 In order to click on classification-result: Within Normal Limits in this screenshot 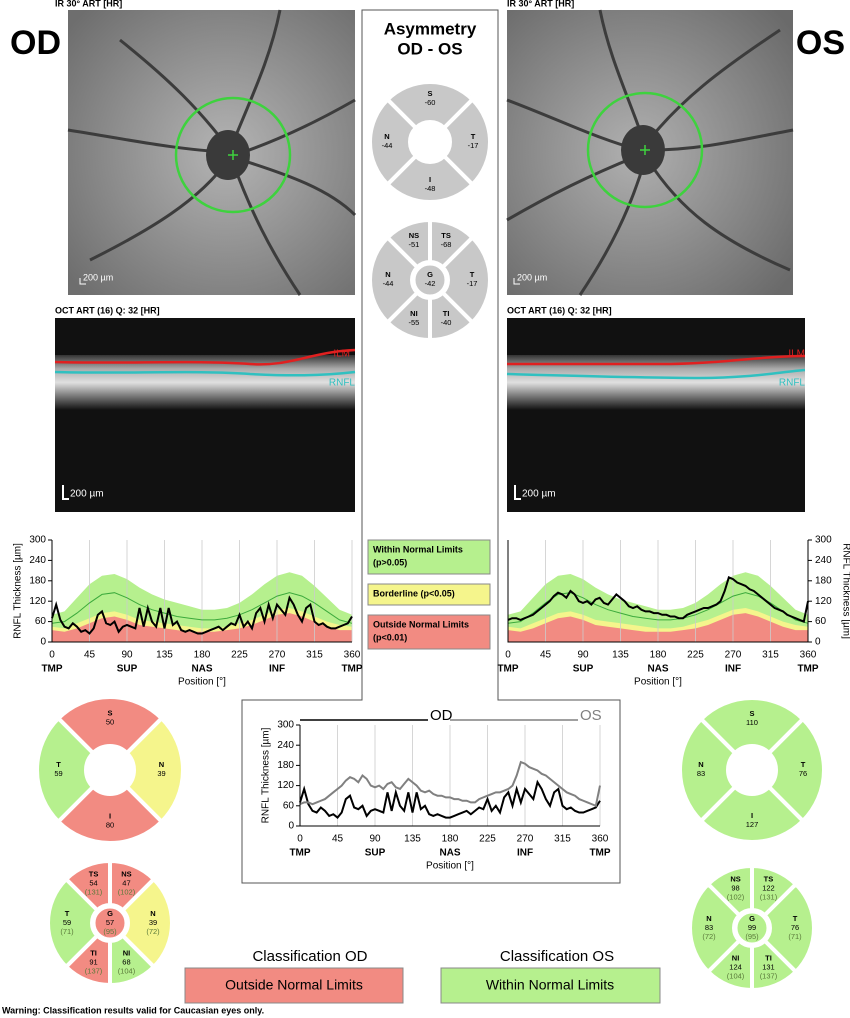, I will do `click(550, 985)`.